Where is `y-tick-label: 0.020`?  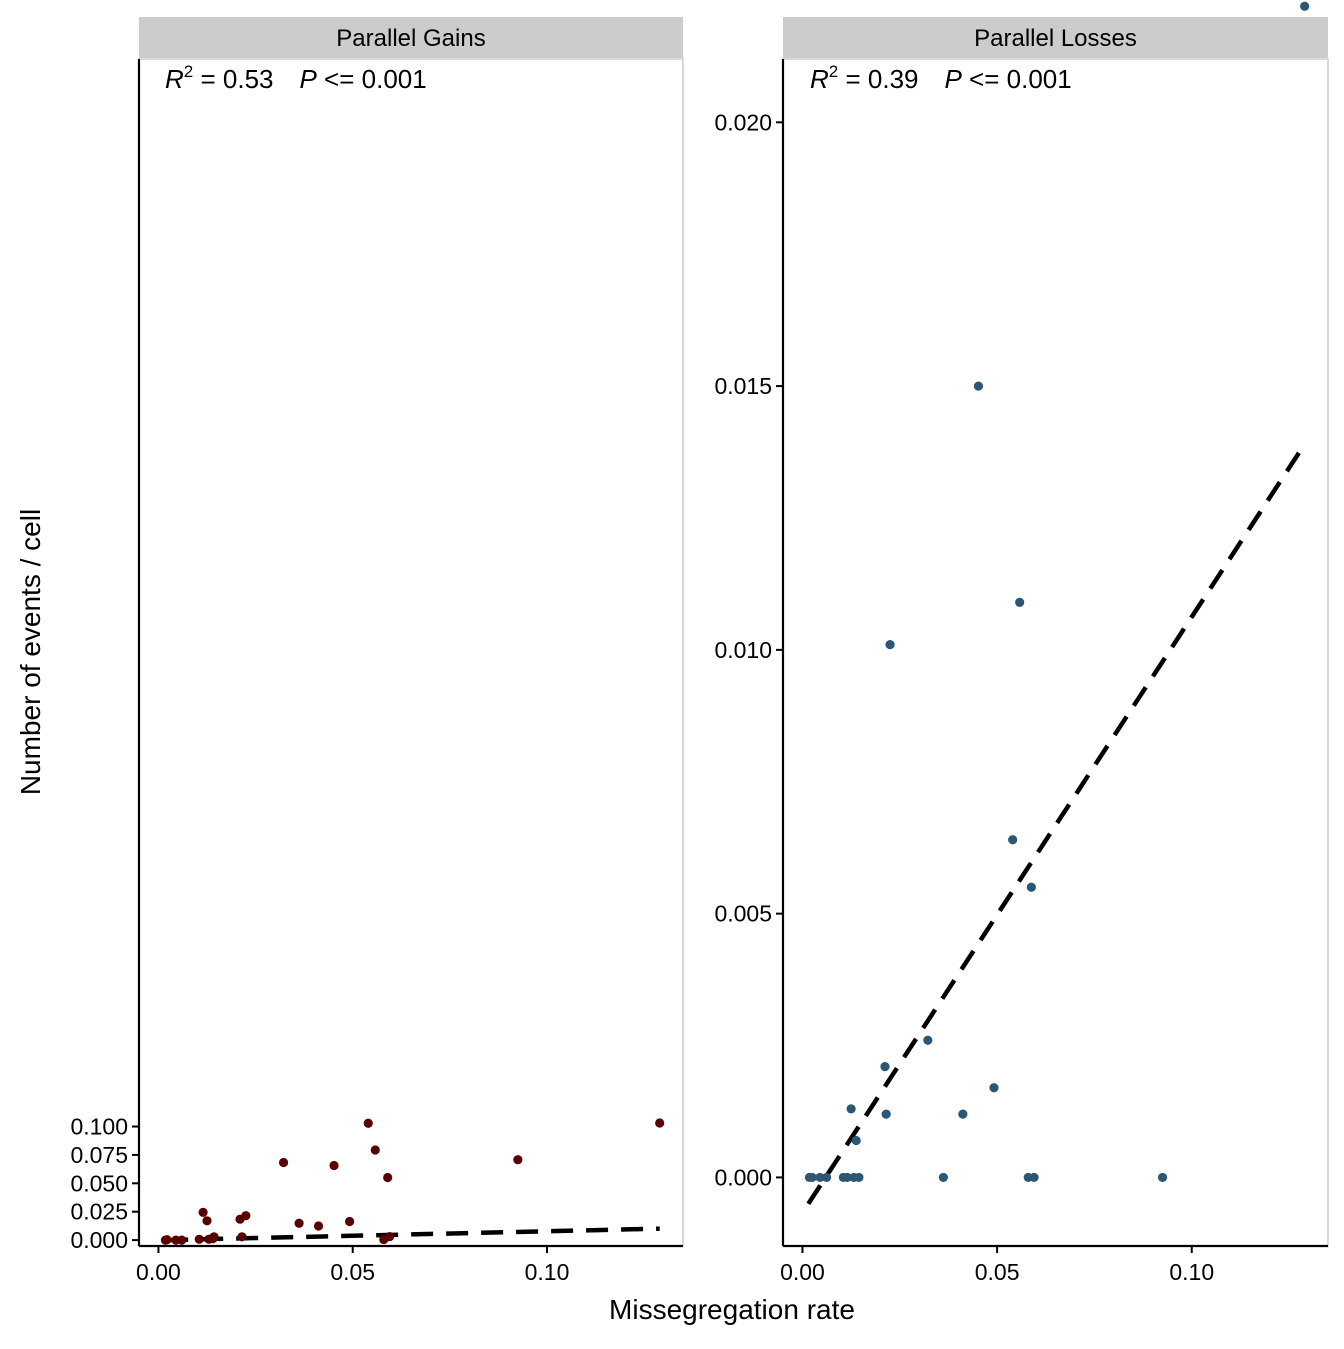
y-tick-label: 0.020 is located at coordinates (743, 122).